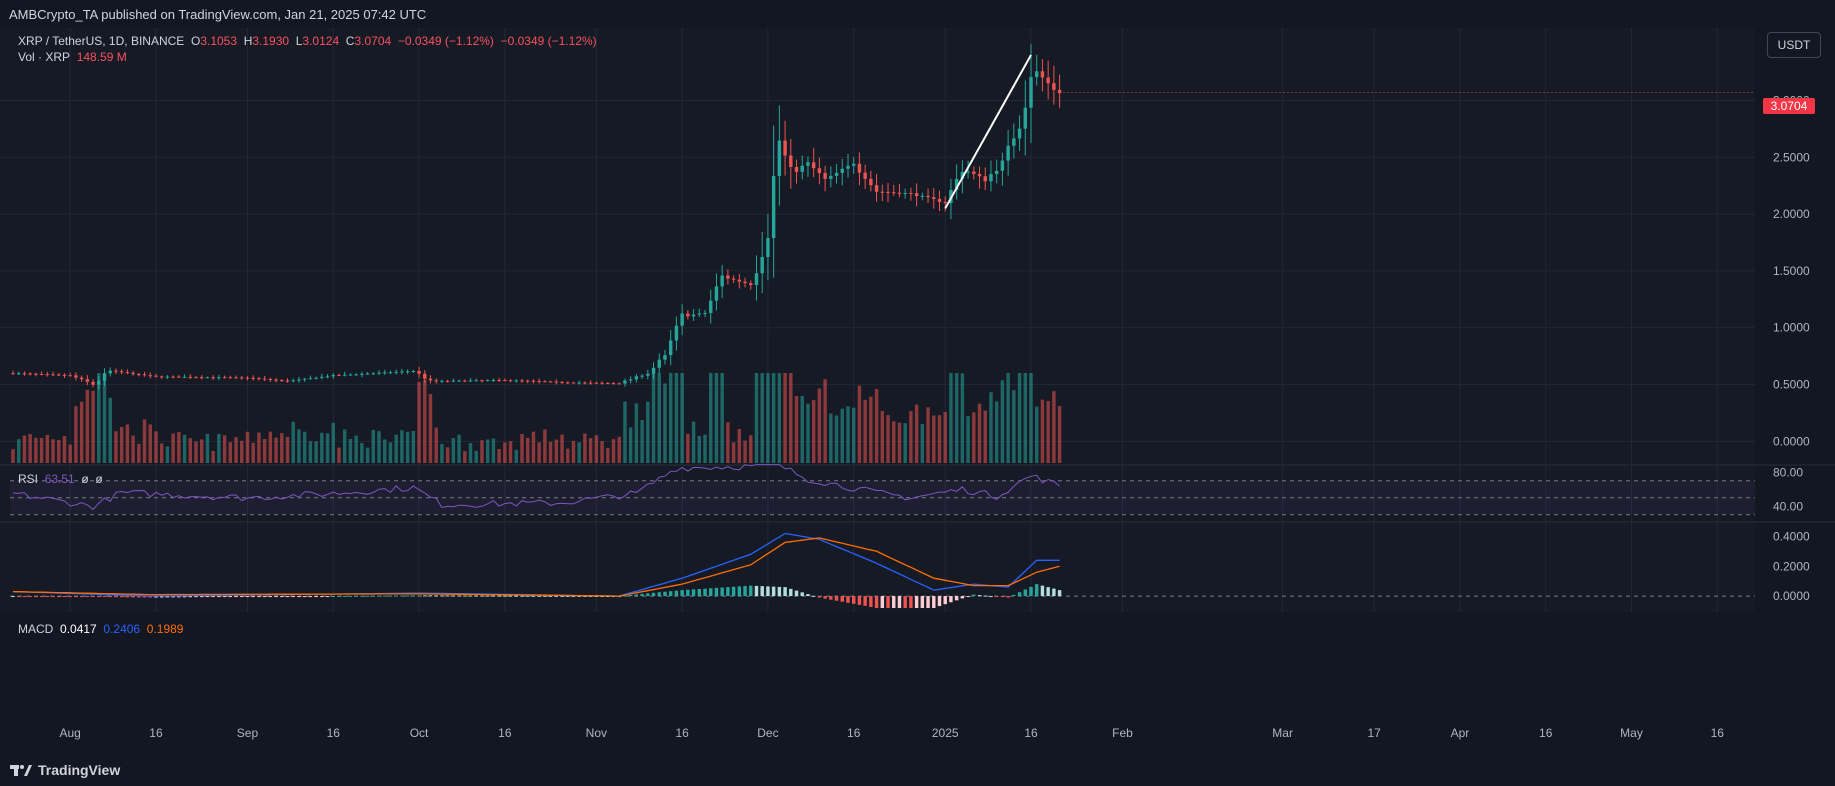 The height and width of the screenshot is (786, 1835). I want to click on rsi-label: RSI, so click(28, 479).